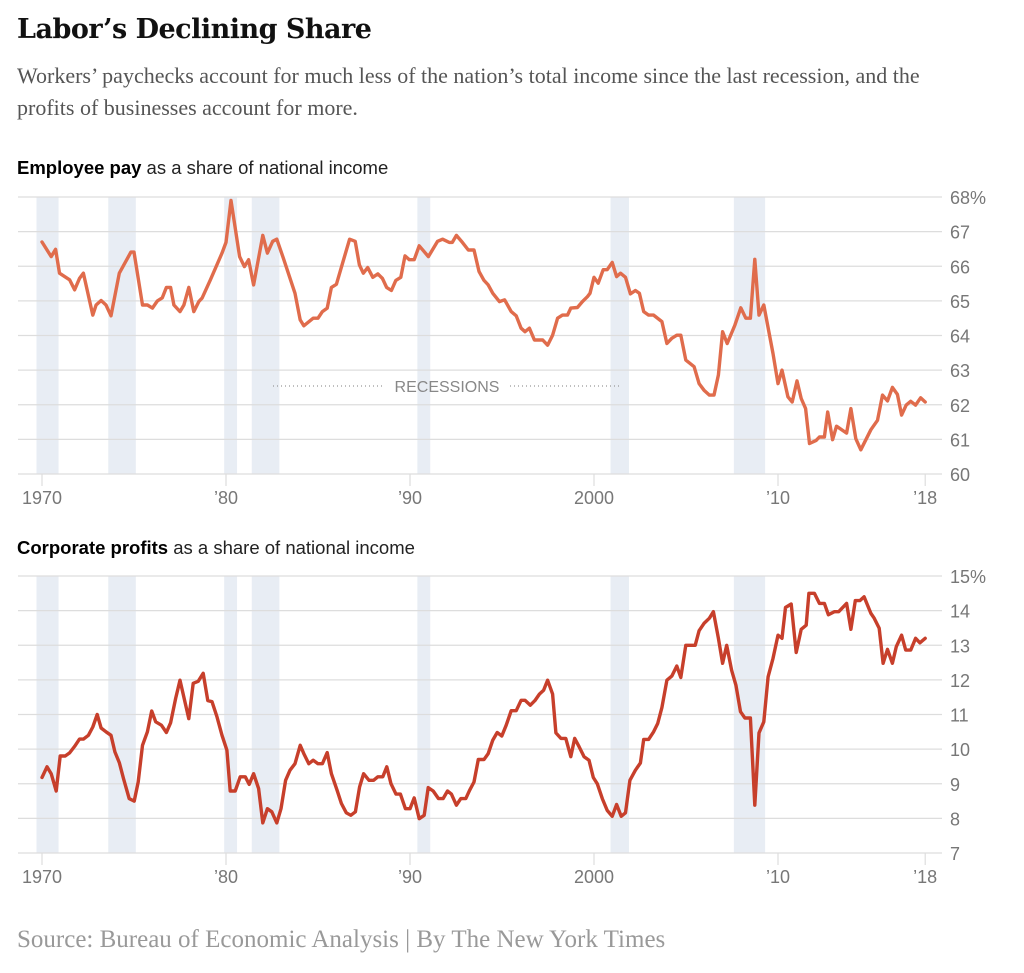 This screenshot has width=1024, height=973. Describe the element at coordinates (960, 267) in the screenshot. I see `y-tick-label: 66` at that location.